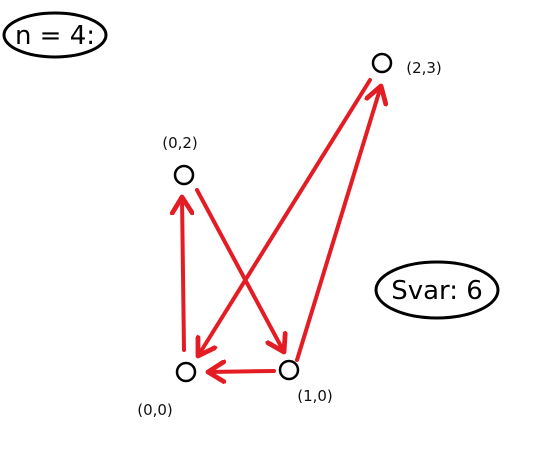 The image size is (544, 461). What do you see at coordinates (424, 68) in the screenshot?
I see `node-label: (2,3)` at bounding box center [424, 68].